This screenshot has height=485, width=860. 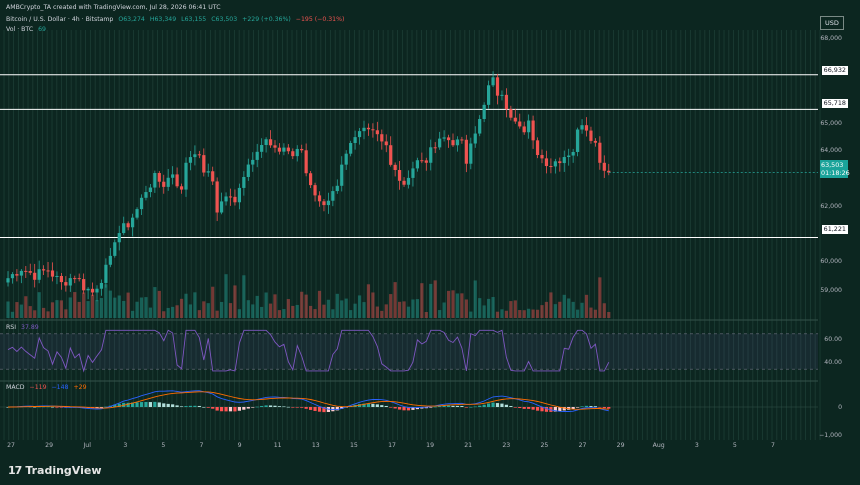 I want to click on rsi-label: RSI, so click(x=11, y=327).